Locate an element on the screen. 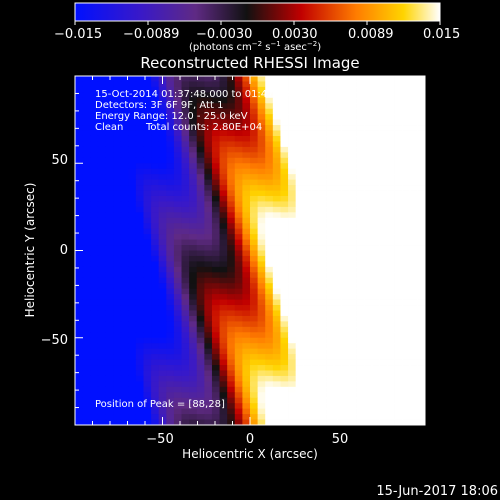 The image size is (500, 500). y-tick-label-neg50: −50 is located at coordinates (54, 340).